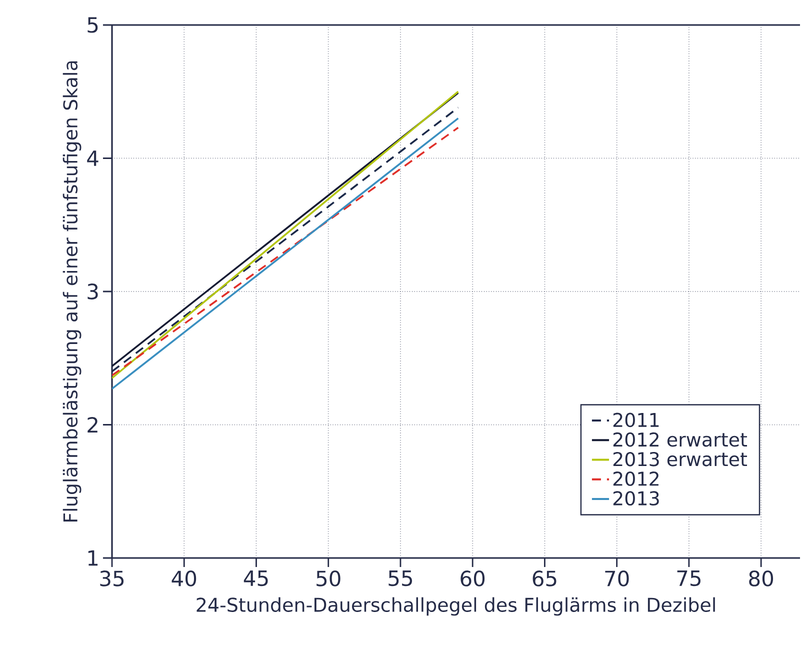 The width and height of the screenshot is (802, 657). I want to click on y-tick-label: 2, so click(93, 424).